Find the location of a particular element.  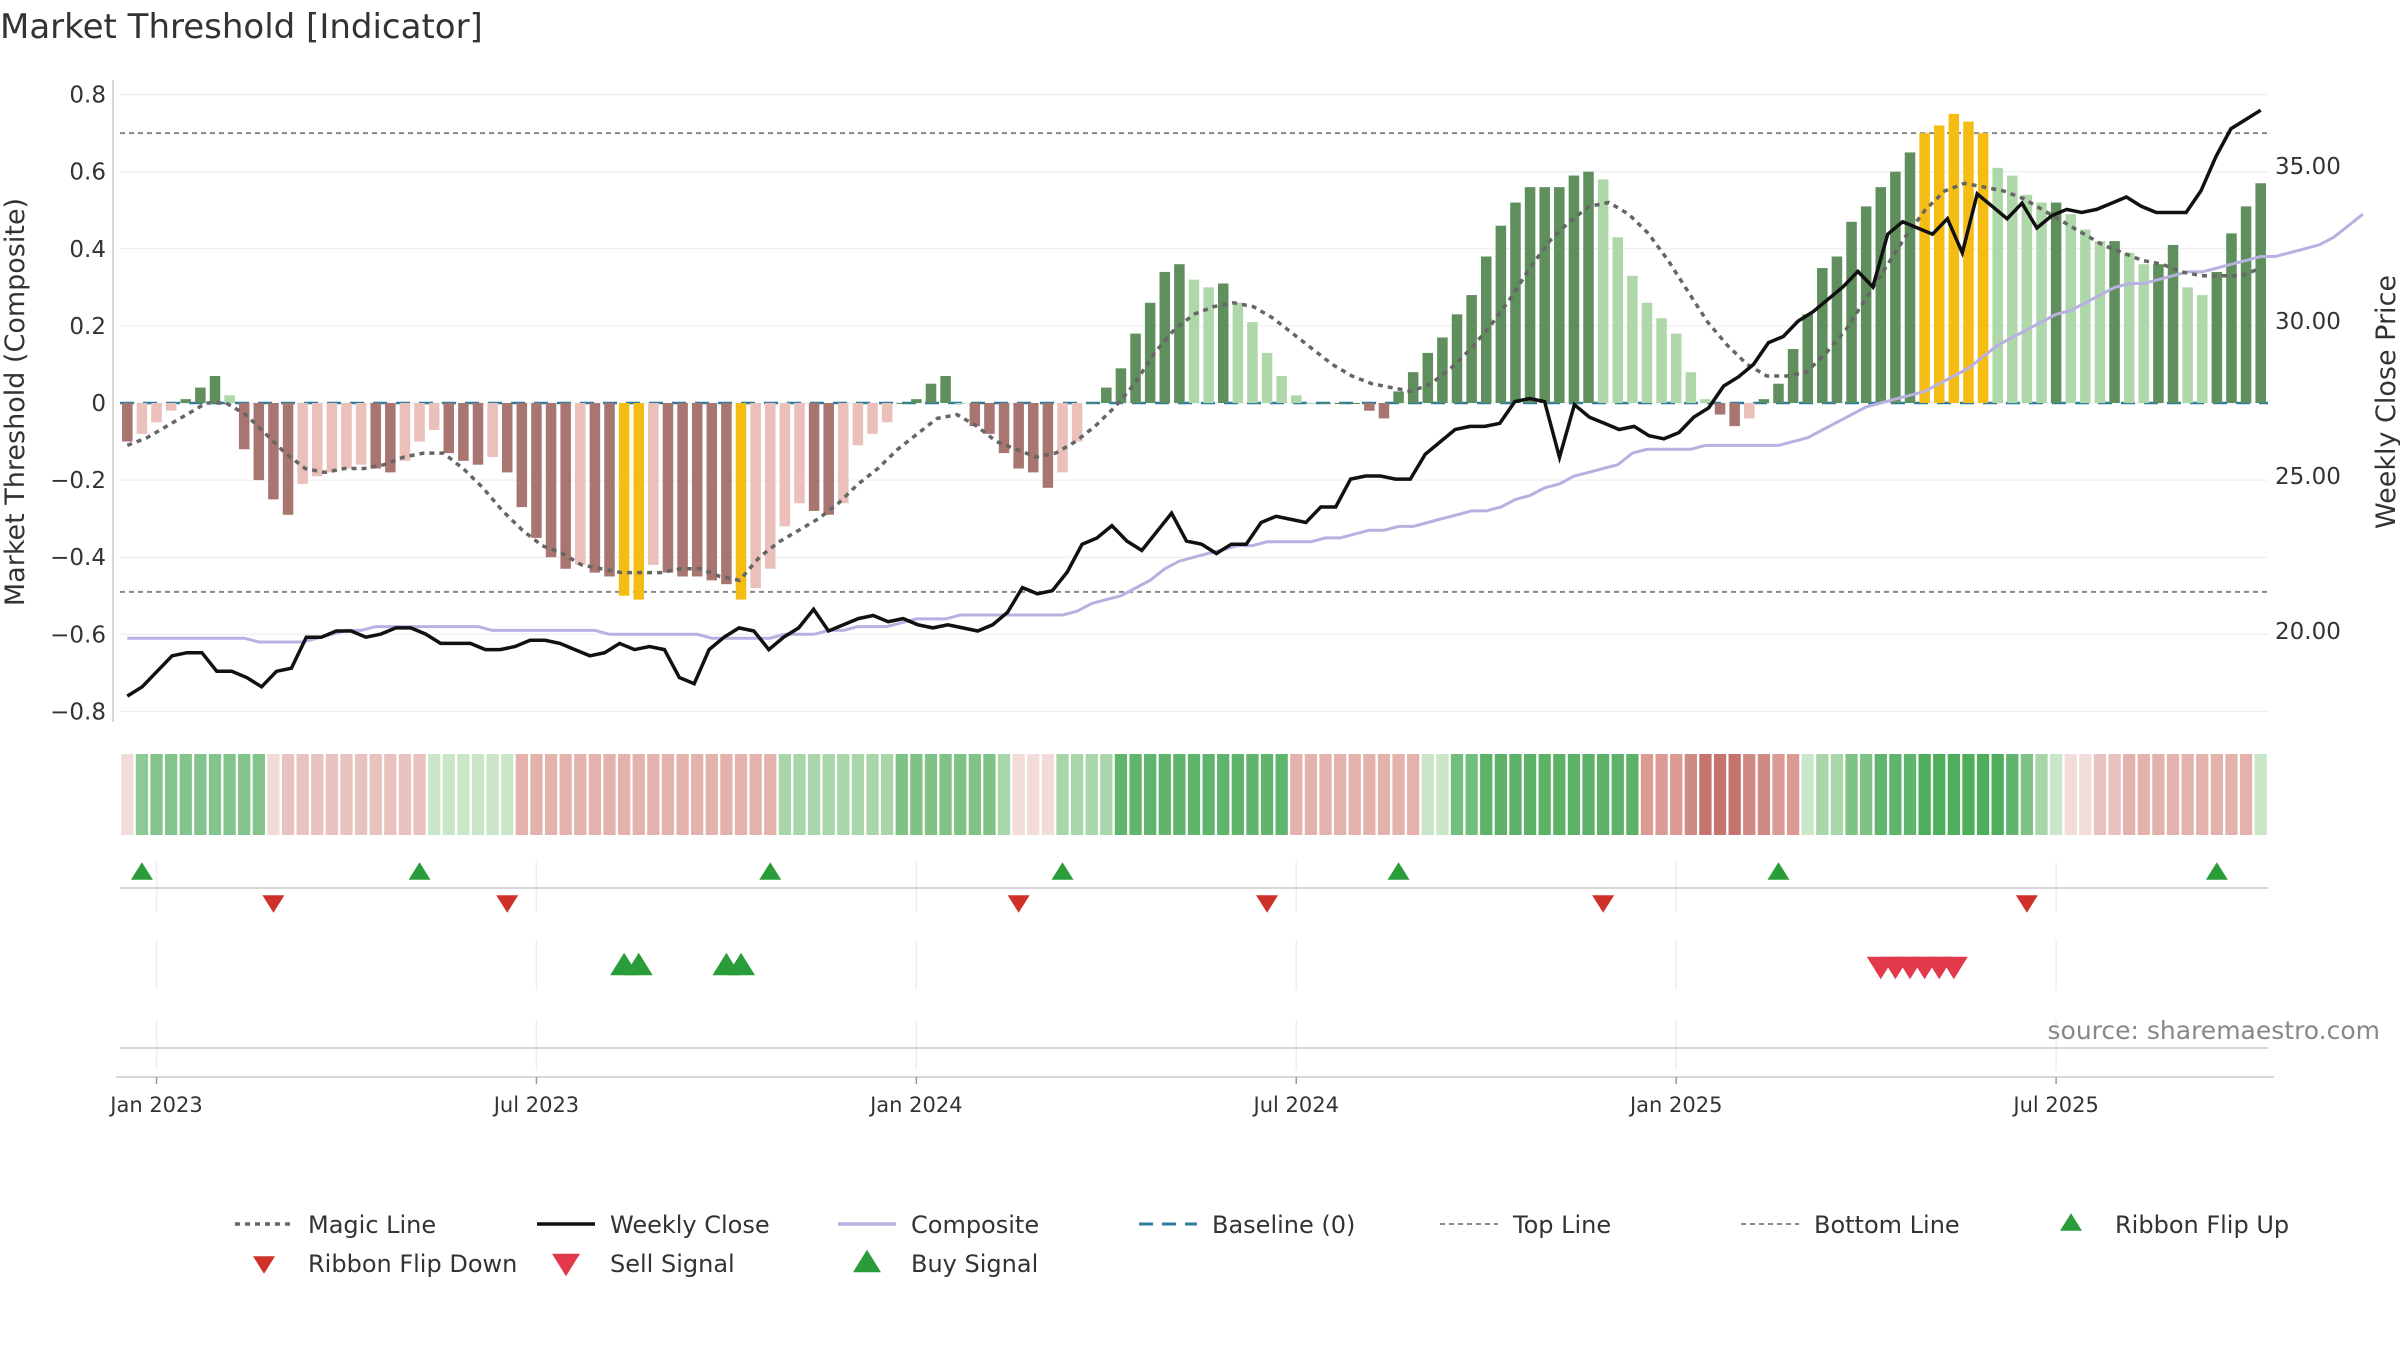

y-tick-label-left: 0.8 is located at coordinates (87, 96).